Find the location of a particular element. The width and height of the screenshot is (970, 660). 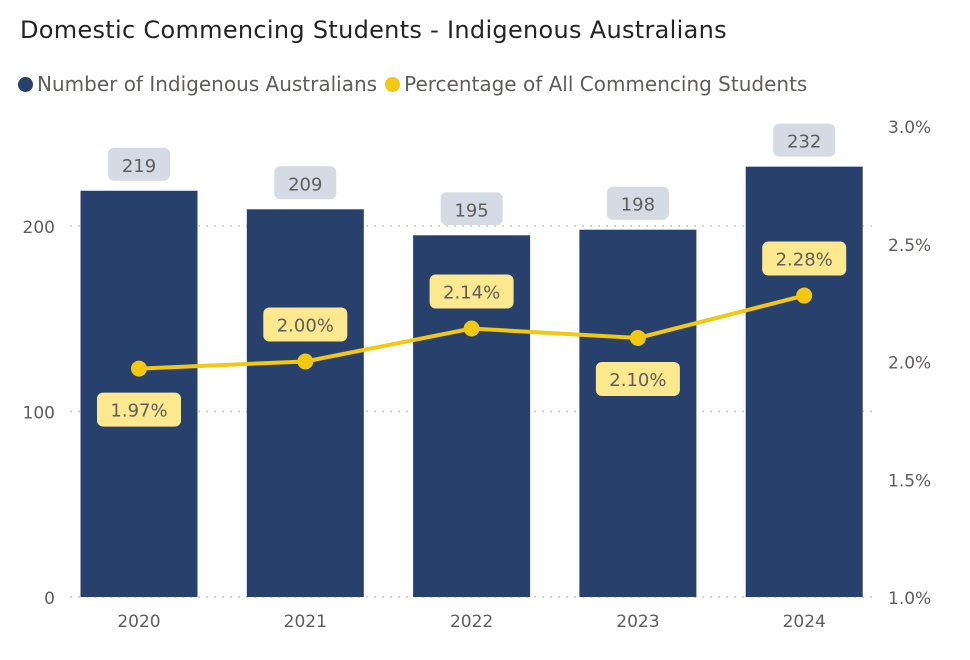

bar-data-label: 232 is located at coordinates (804, 142).